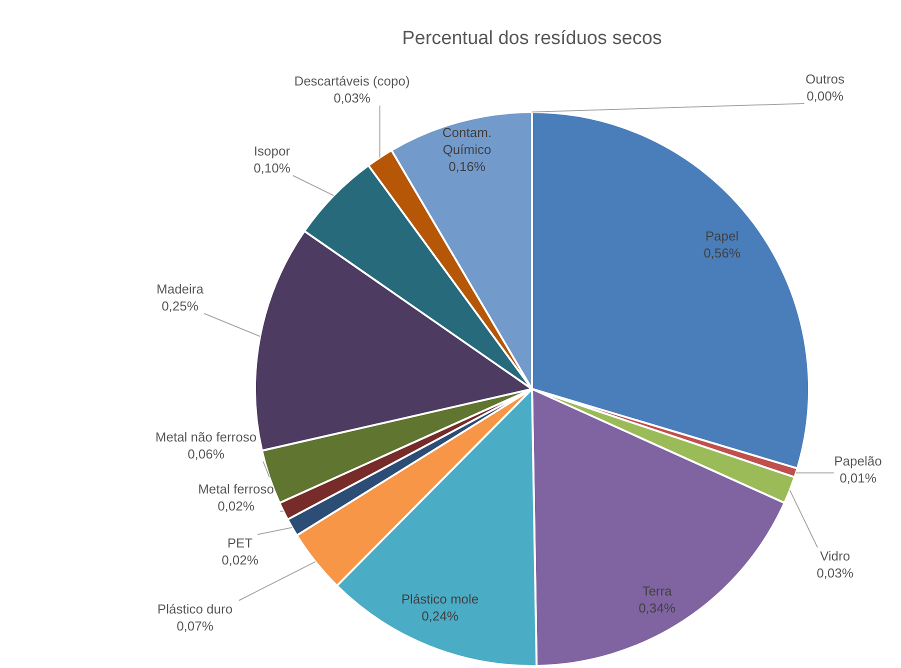  I want to click on category-label: Outros, so click(825, 79).